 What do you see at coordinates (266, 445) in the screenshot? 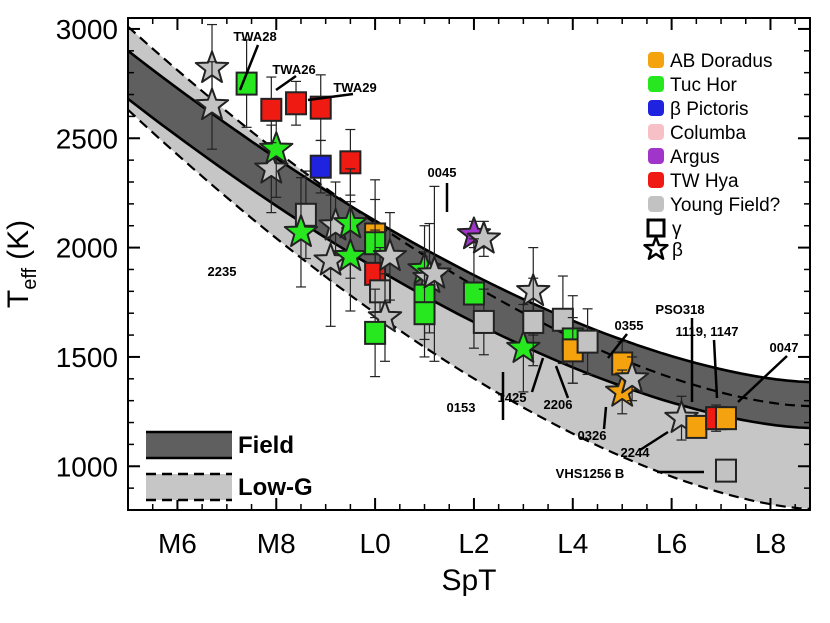
I see `legend-band-label: Field` at bounding box center [266, 445].